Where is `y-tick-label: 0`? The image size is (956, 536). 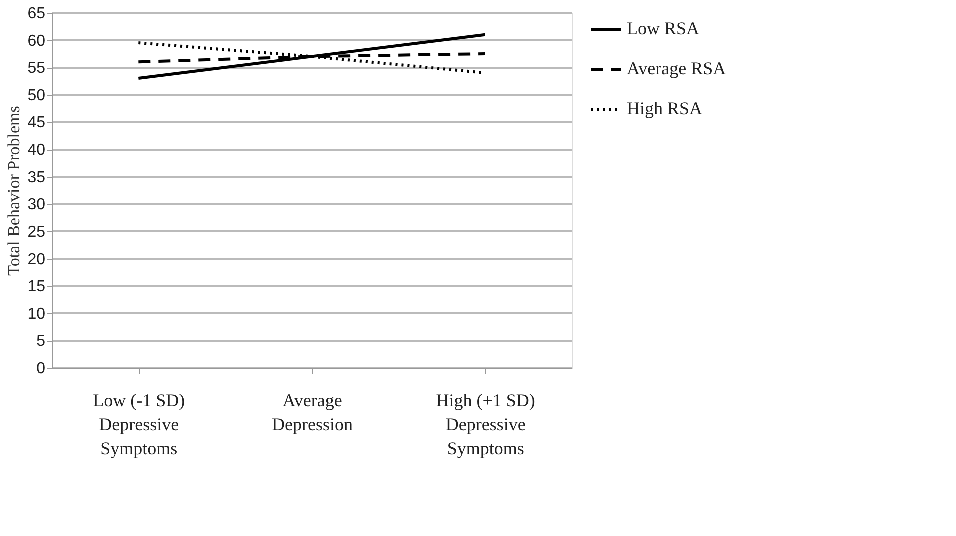 y-tick-label: 0 is located at coordinates (41, 369).